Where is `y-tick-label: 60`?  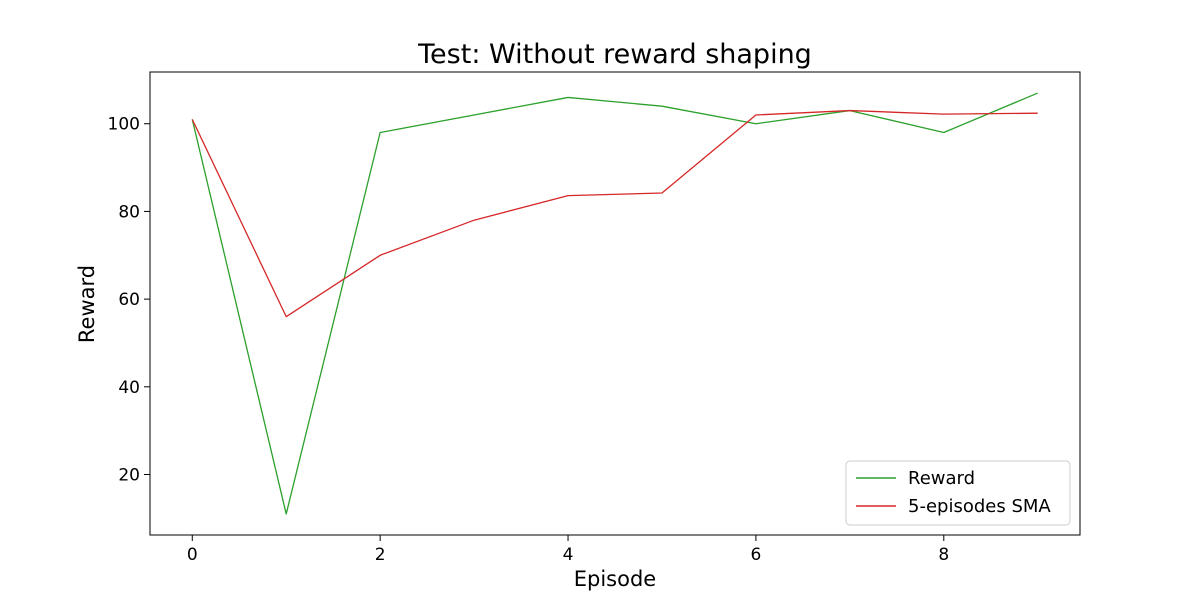 y-tick-label: 60 is located at coordinates (129, 300).